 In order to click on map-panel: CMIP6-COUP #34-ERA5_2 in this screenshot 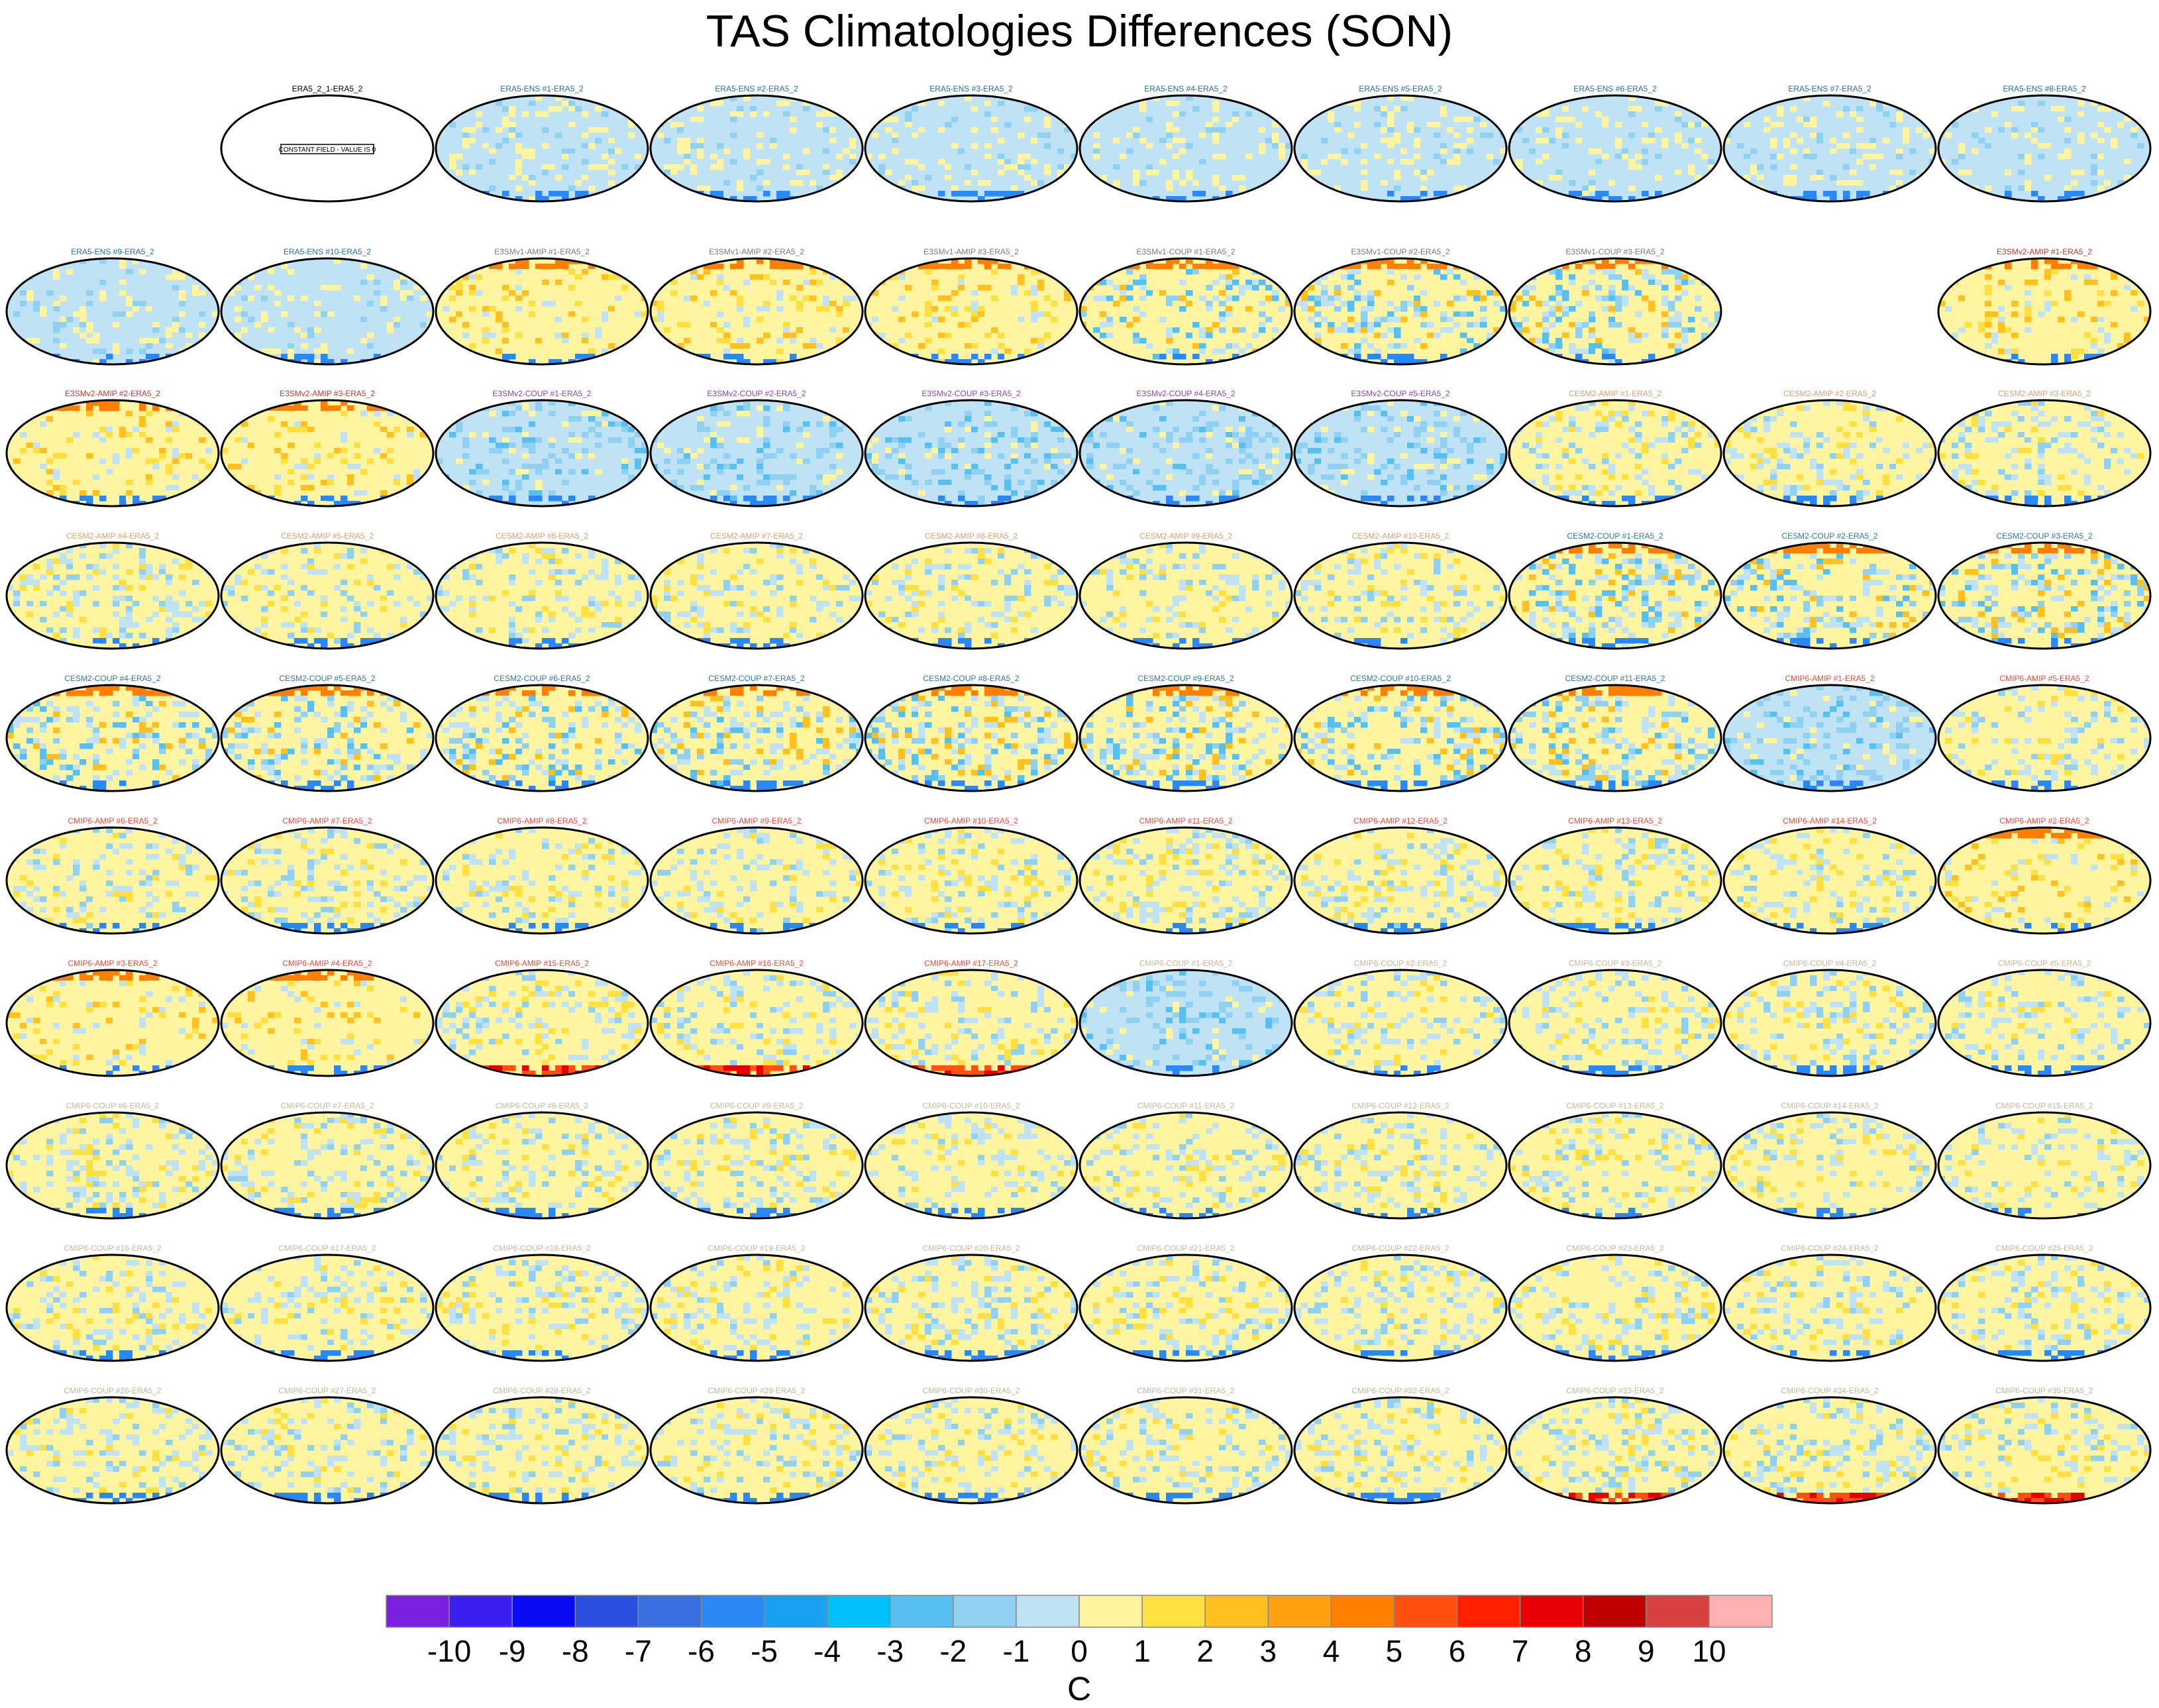, I will do `click(1830, 1445)`.